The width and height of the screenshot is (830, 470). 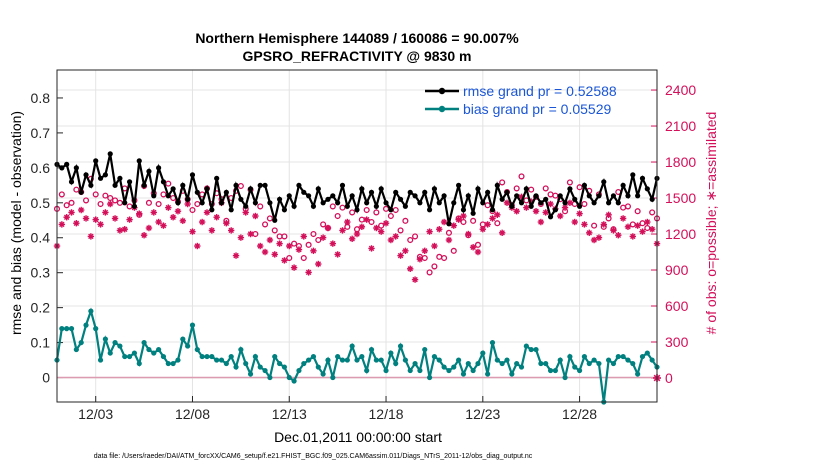 What do you see at coordinates (537, 109) in the screenshot?
I see `legend-bias-label: bias grand pr = 0.05529` at bounding box center [537, 109].